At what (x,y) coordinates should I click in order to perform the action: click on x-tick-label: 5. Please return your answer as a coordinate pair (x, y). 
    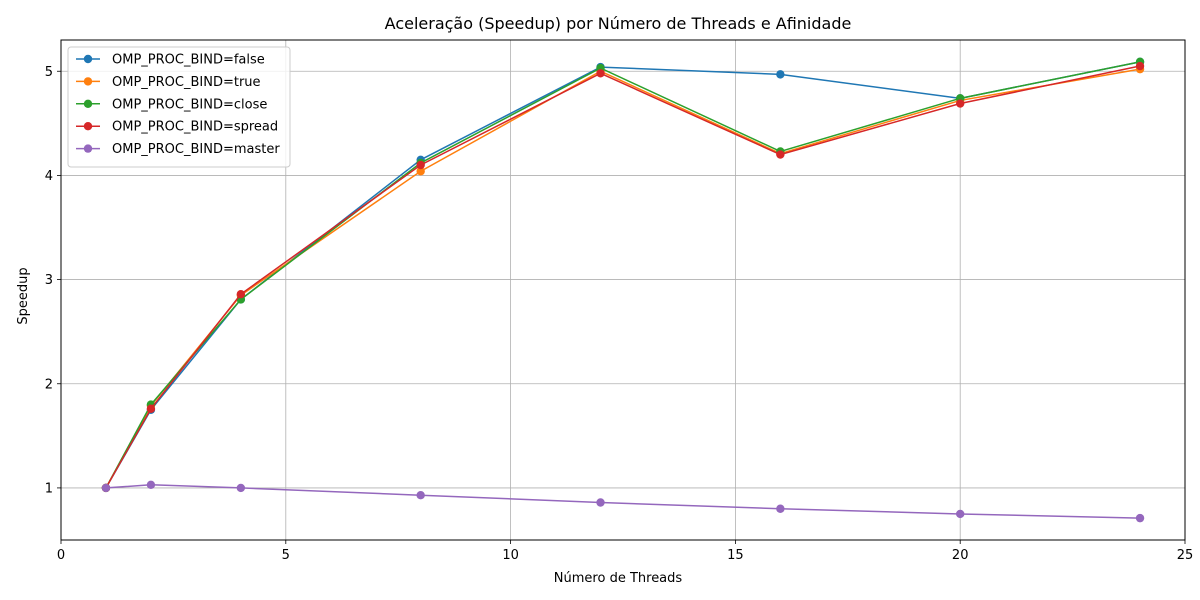
    Looking at the image, I should click on (286, 555).